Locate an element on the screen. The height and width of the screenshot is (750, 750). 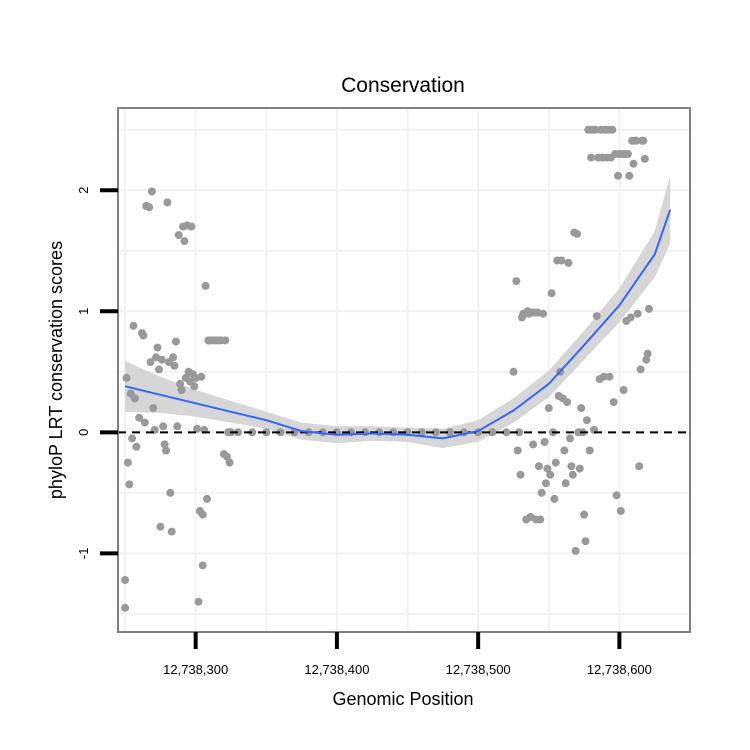
y-axis: -1 0 1 2 is located at coordinates (97, 373).